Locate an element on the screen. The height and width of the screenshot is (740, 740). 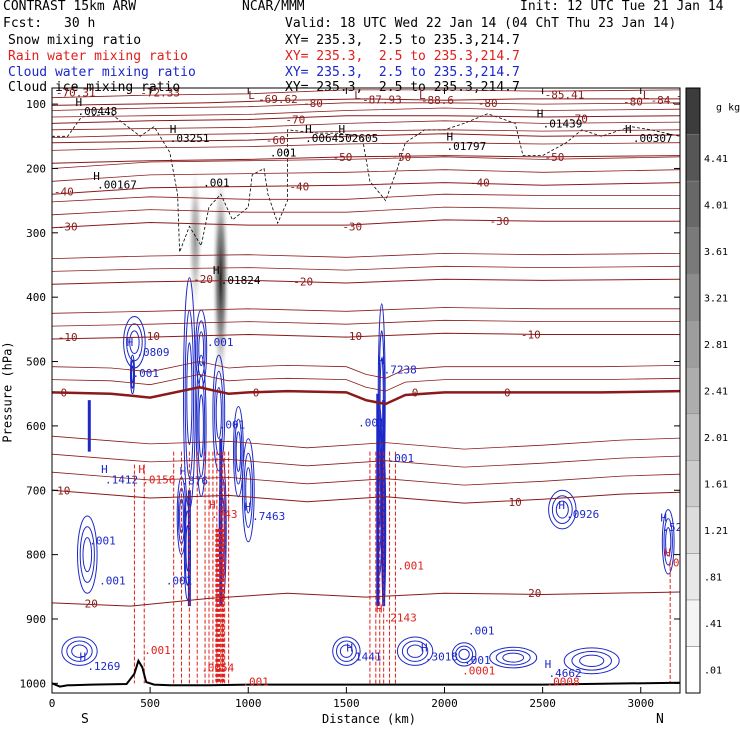
colorbar-tick-label: 4.41 is located at coordinates (716, 159).